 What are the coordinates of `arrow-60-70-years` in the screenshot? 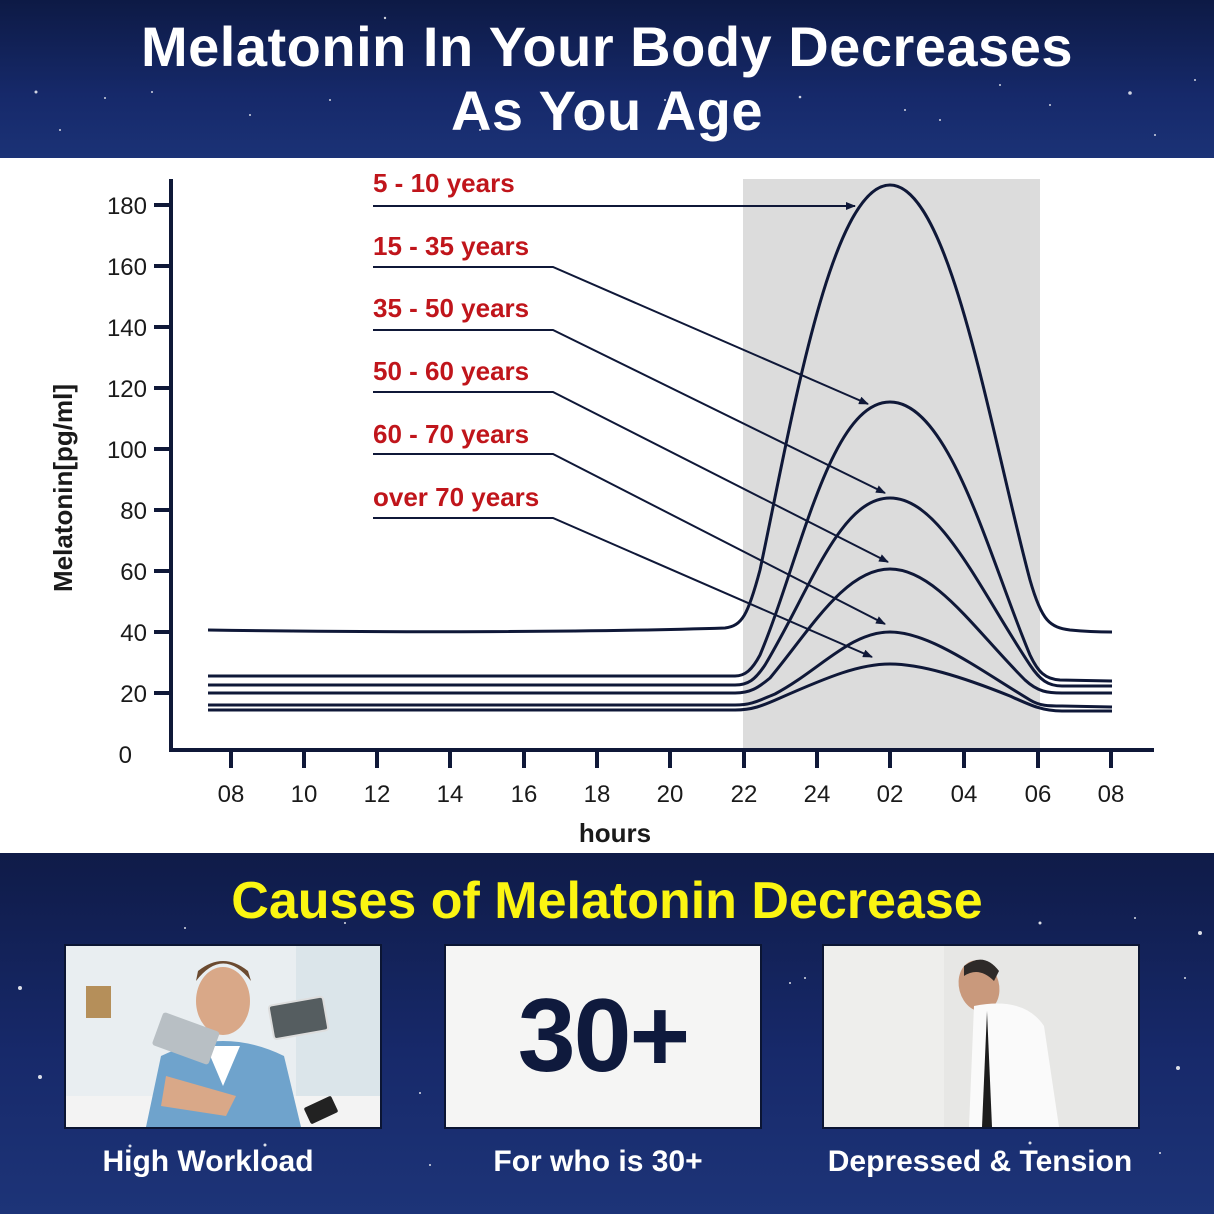 It's located at (629, 539).